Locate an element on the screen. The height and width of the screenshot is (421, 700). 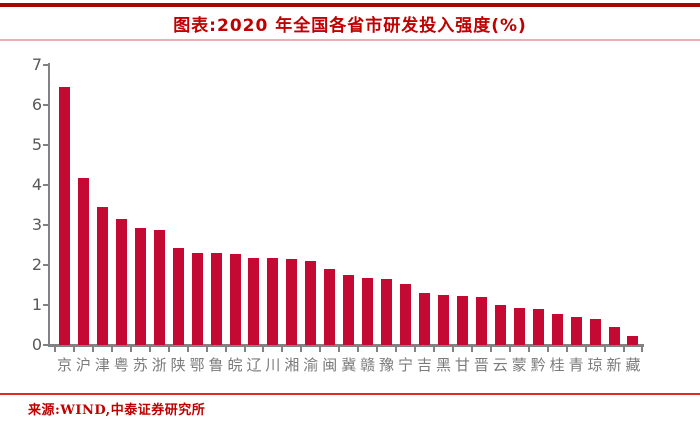
x-axis-tick-label: 赣 is located at coordinates (368, 365).